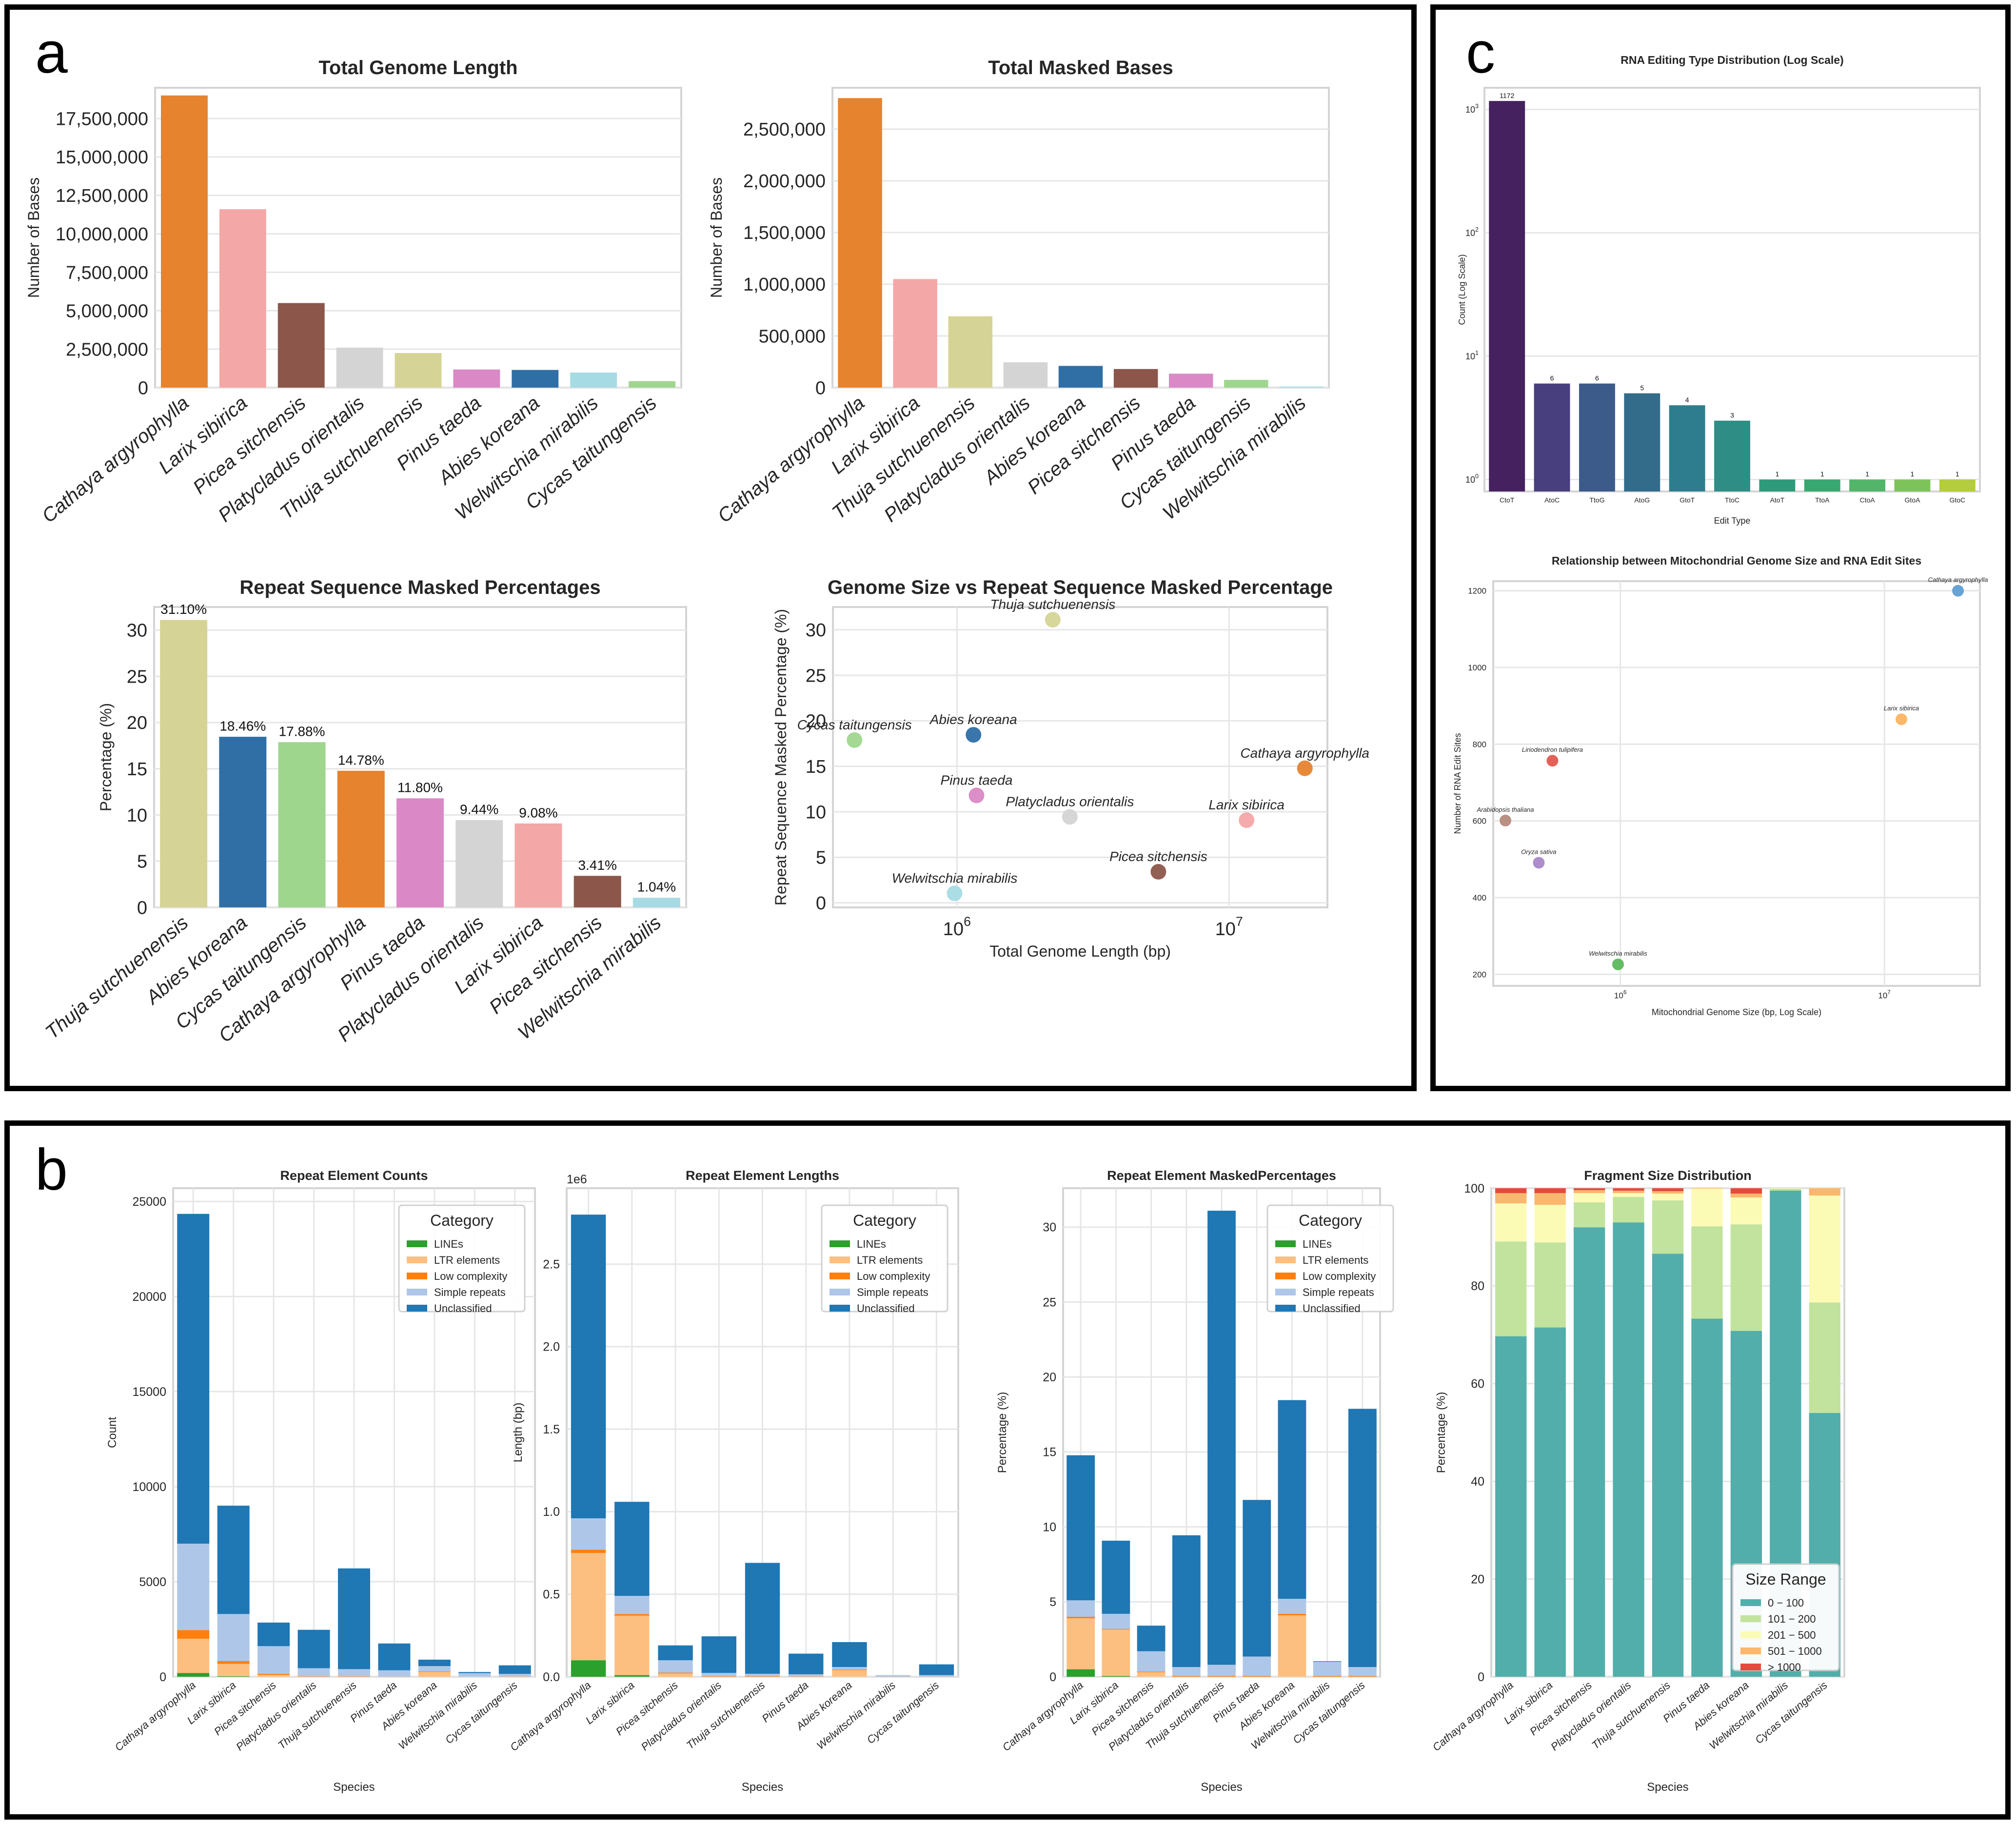  What do you see at coordinates (1777, 485) in the screenshot?
I see `bar-atot` at bounding box center [1777, 485].